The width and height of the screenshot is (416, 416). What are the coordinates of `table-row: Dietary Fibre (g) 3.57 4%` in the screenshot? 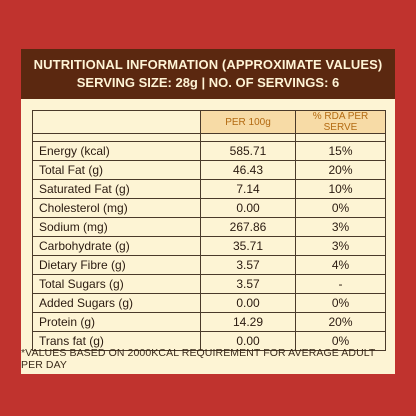 It's located at (209, 265).